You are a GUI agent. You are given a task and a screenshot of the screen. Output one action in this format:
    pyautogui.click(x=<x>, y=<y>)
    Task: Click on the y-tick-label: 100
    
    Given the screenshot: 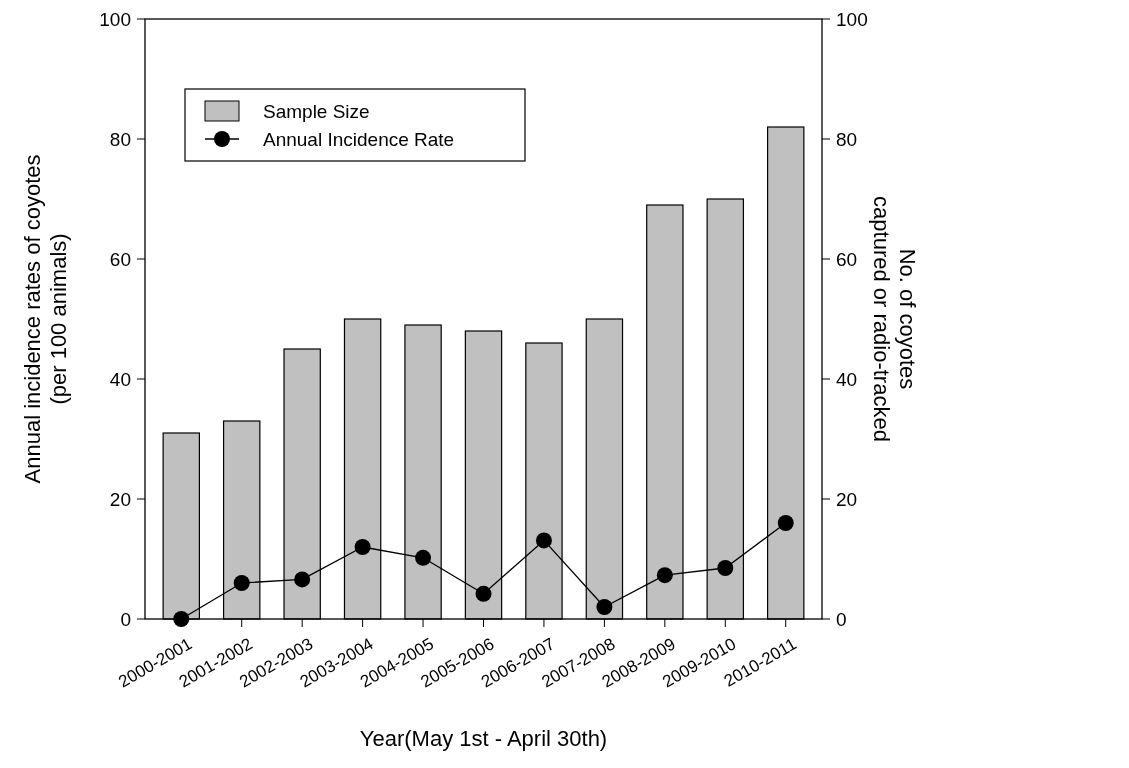 What is the action you would take?
    pyautogui.click(x=115, y=19)
    